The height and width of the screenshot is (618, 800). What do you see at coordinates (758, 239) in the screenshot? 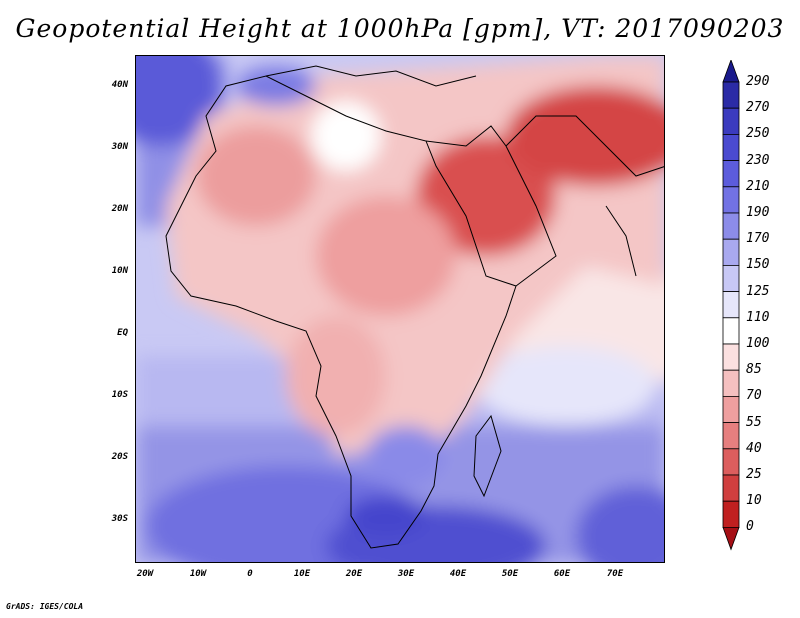
I see `colorbar-label: 170` at bounding box center [758, 239].